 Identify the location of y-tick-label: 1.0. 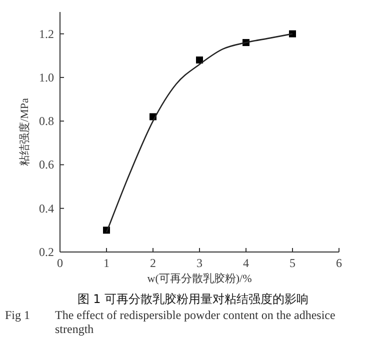
(46, 77).